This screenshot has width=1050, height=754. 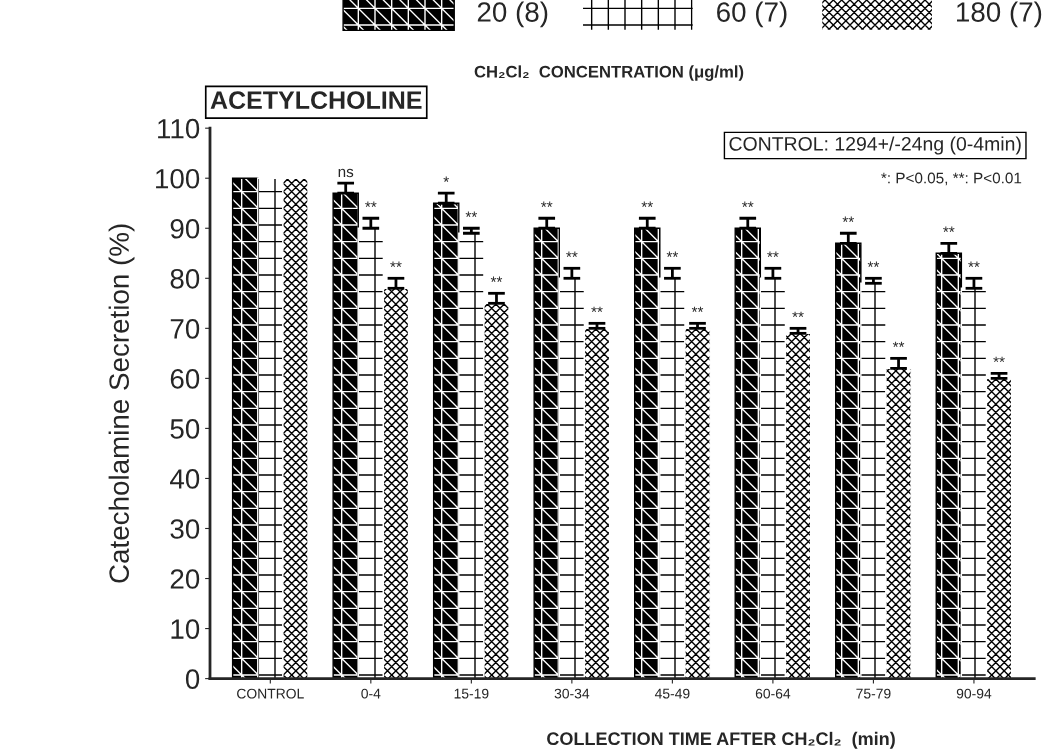 What do you see at coordinates (185, 479) in the screenshot?
I see `y-tick-label: 40` at bounding box center [185, 479].